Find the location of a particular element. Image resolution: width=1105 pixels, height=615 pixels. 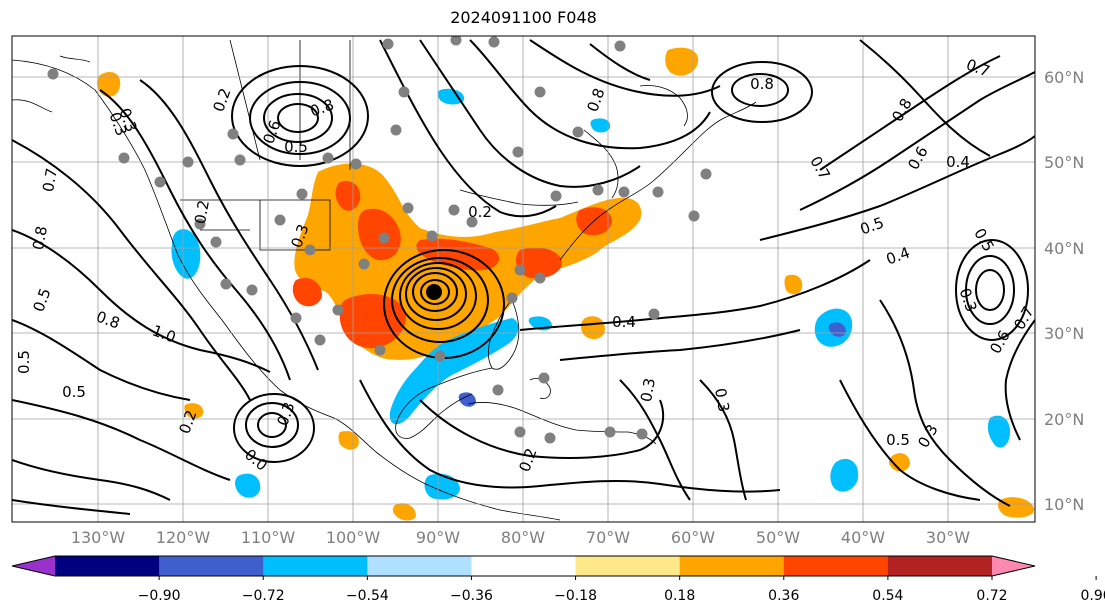

colorbar-tick-label: −0.18 is located at coordinates (575, 596).